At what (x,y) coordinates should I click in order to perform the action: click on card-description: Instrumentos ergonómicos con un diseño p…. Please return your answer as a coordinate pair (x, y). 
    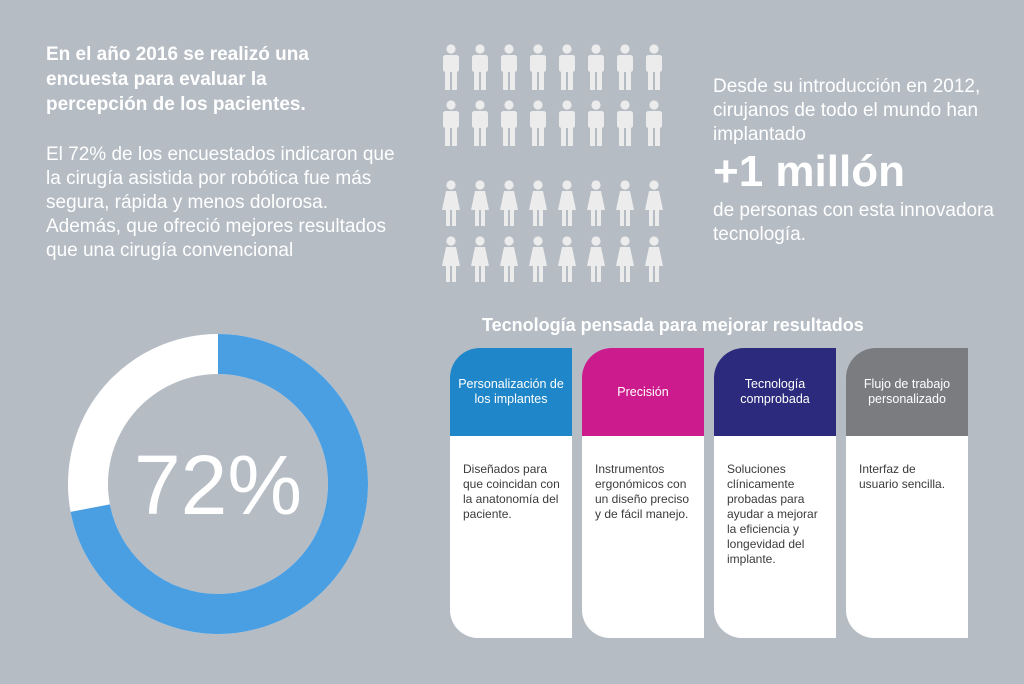
    Looking at the image, I should click on (643, 537).